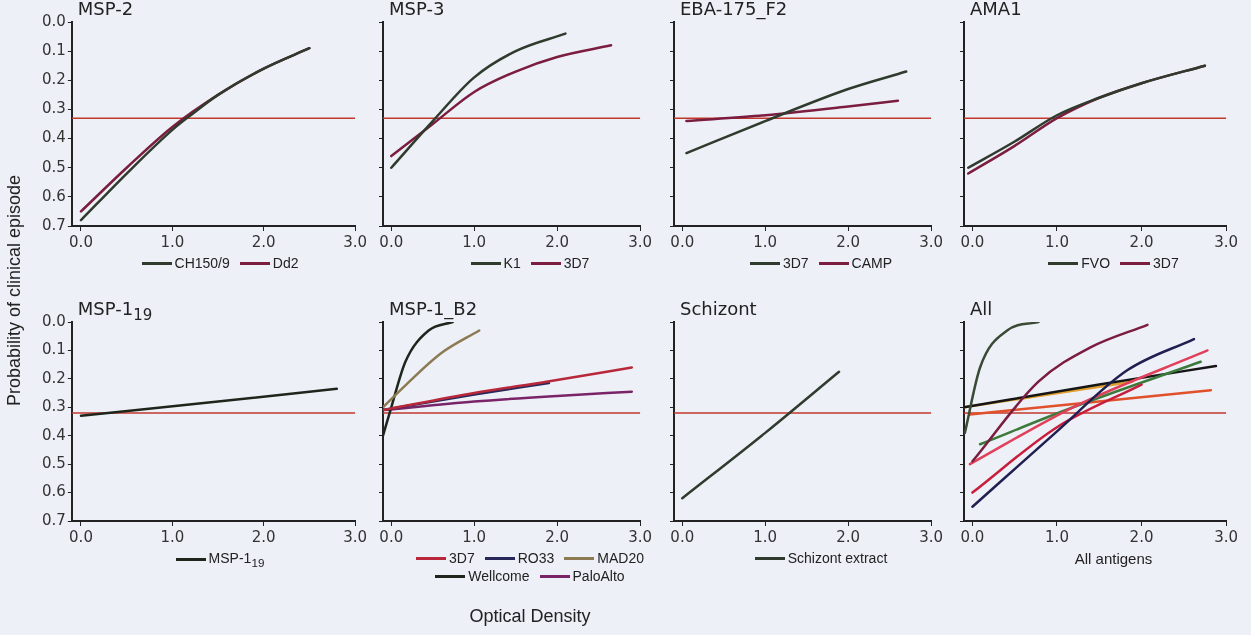  I want to click on x-axis-title: All antigens, so click(1113, 558).